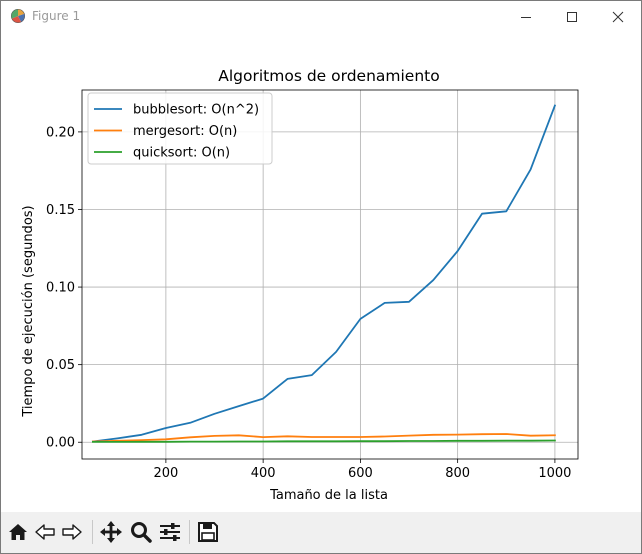 The height and width of the screenshot is (554, 642). I want to click on y-tick-label: 0.05, so click(60, 365).